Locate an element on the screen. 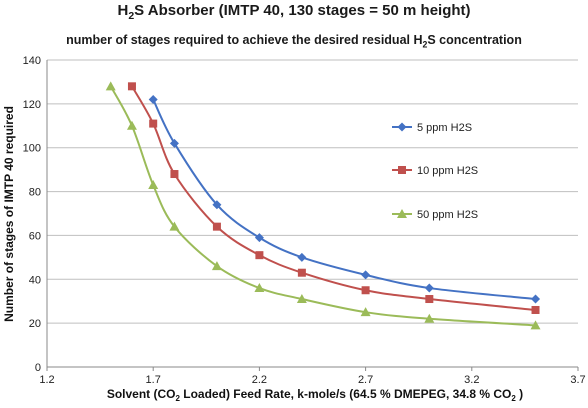  y-tick-label: 0 is located at coordinates (38, 368).